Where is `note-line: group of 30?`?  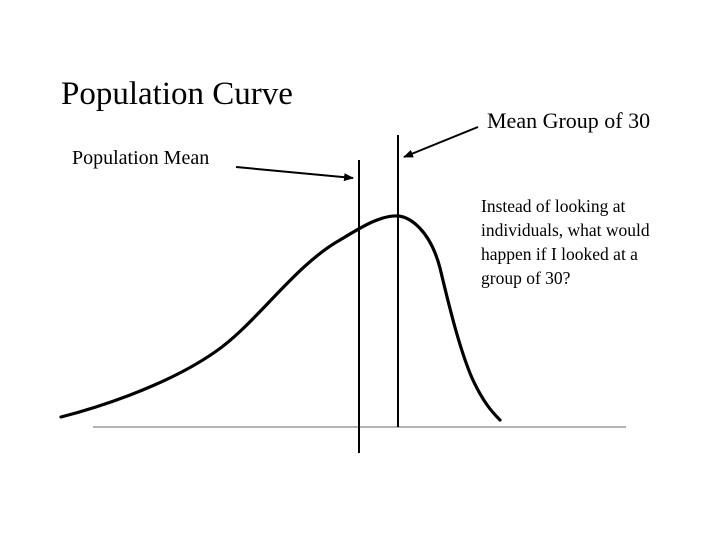 note-line: group of 30? is located at coordinates (526, 278).